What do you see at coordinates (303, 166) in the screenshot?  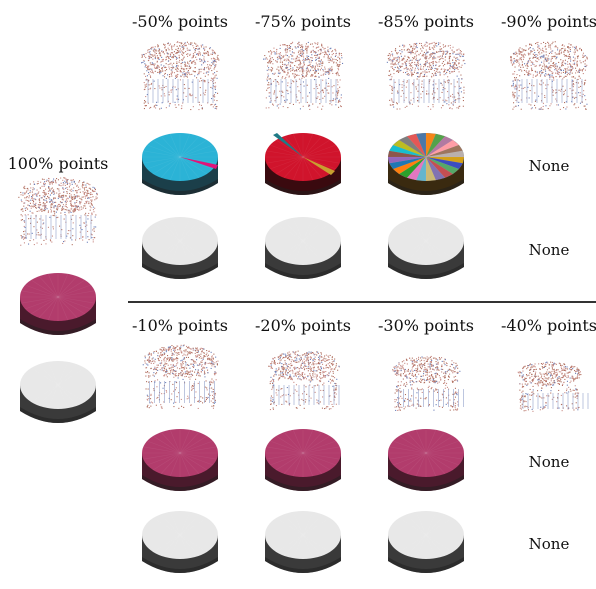 I see `render-mesh-red` at bounding box center [303, 166].